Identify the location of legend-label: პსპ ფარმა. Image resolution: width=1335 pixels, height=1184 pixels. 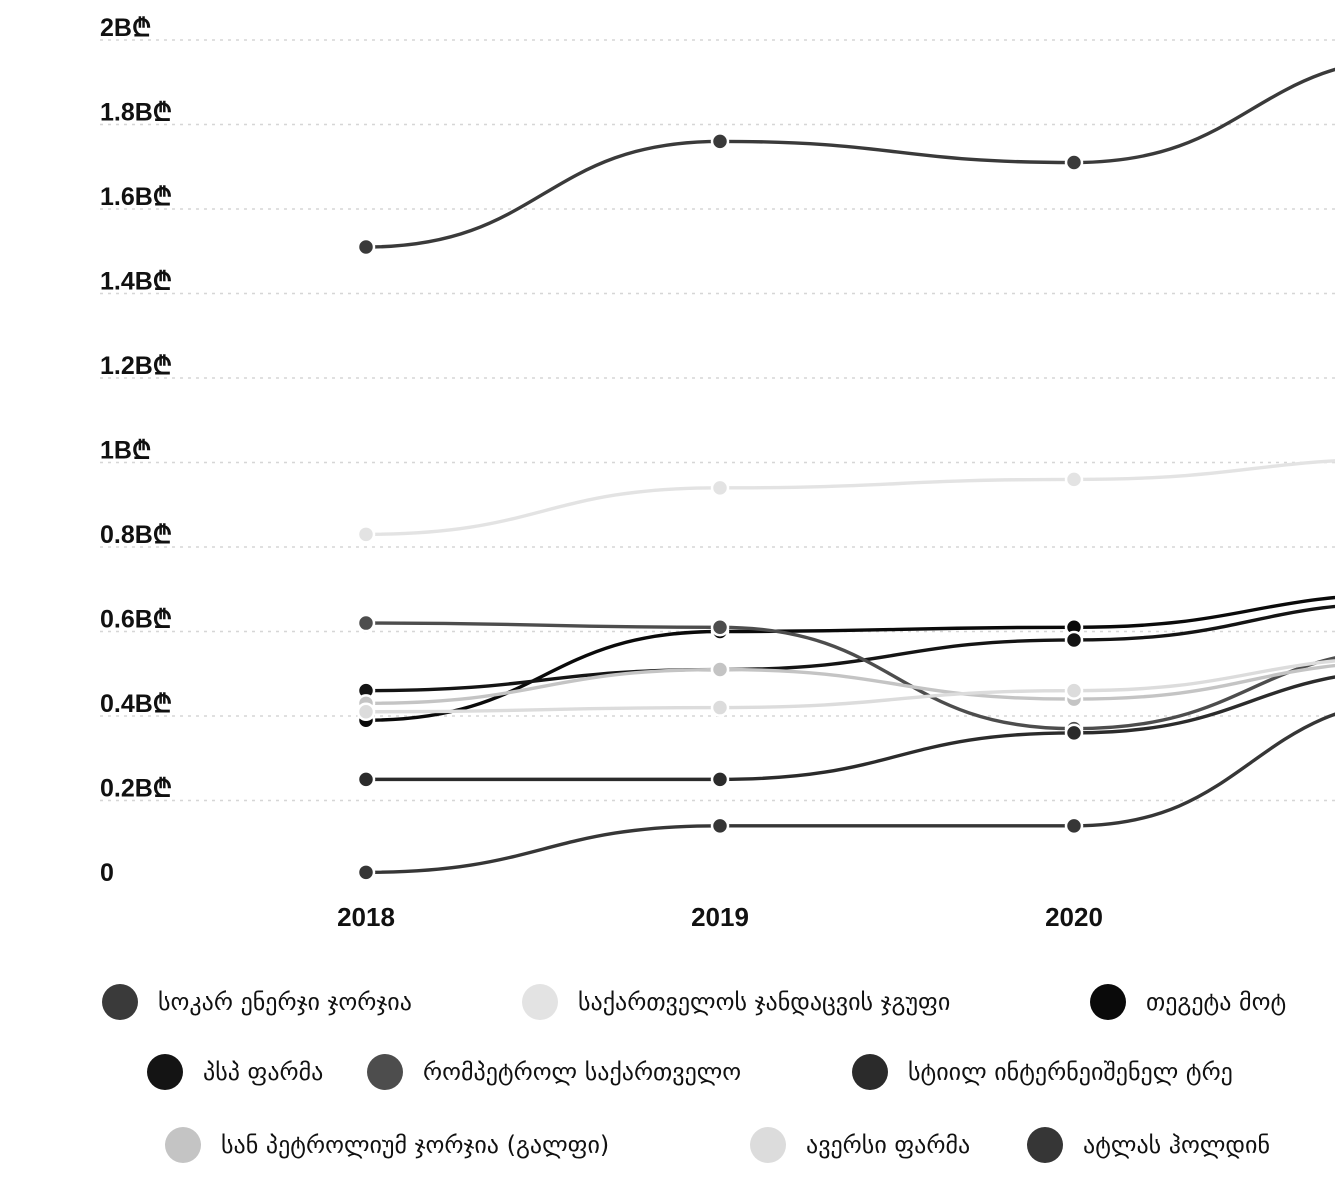
(263, 1072).